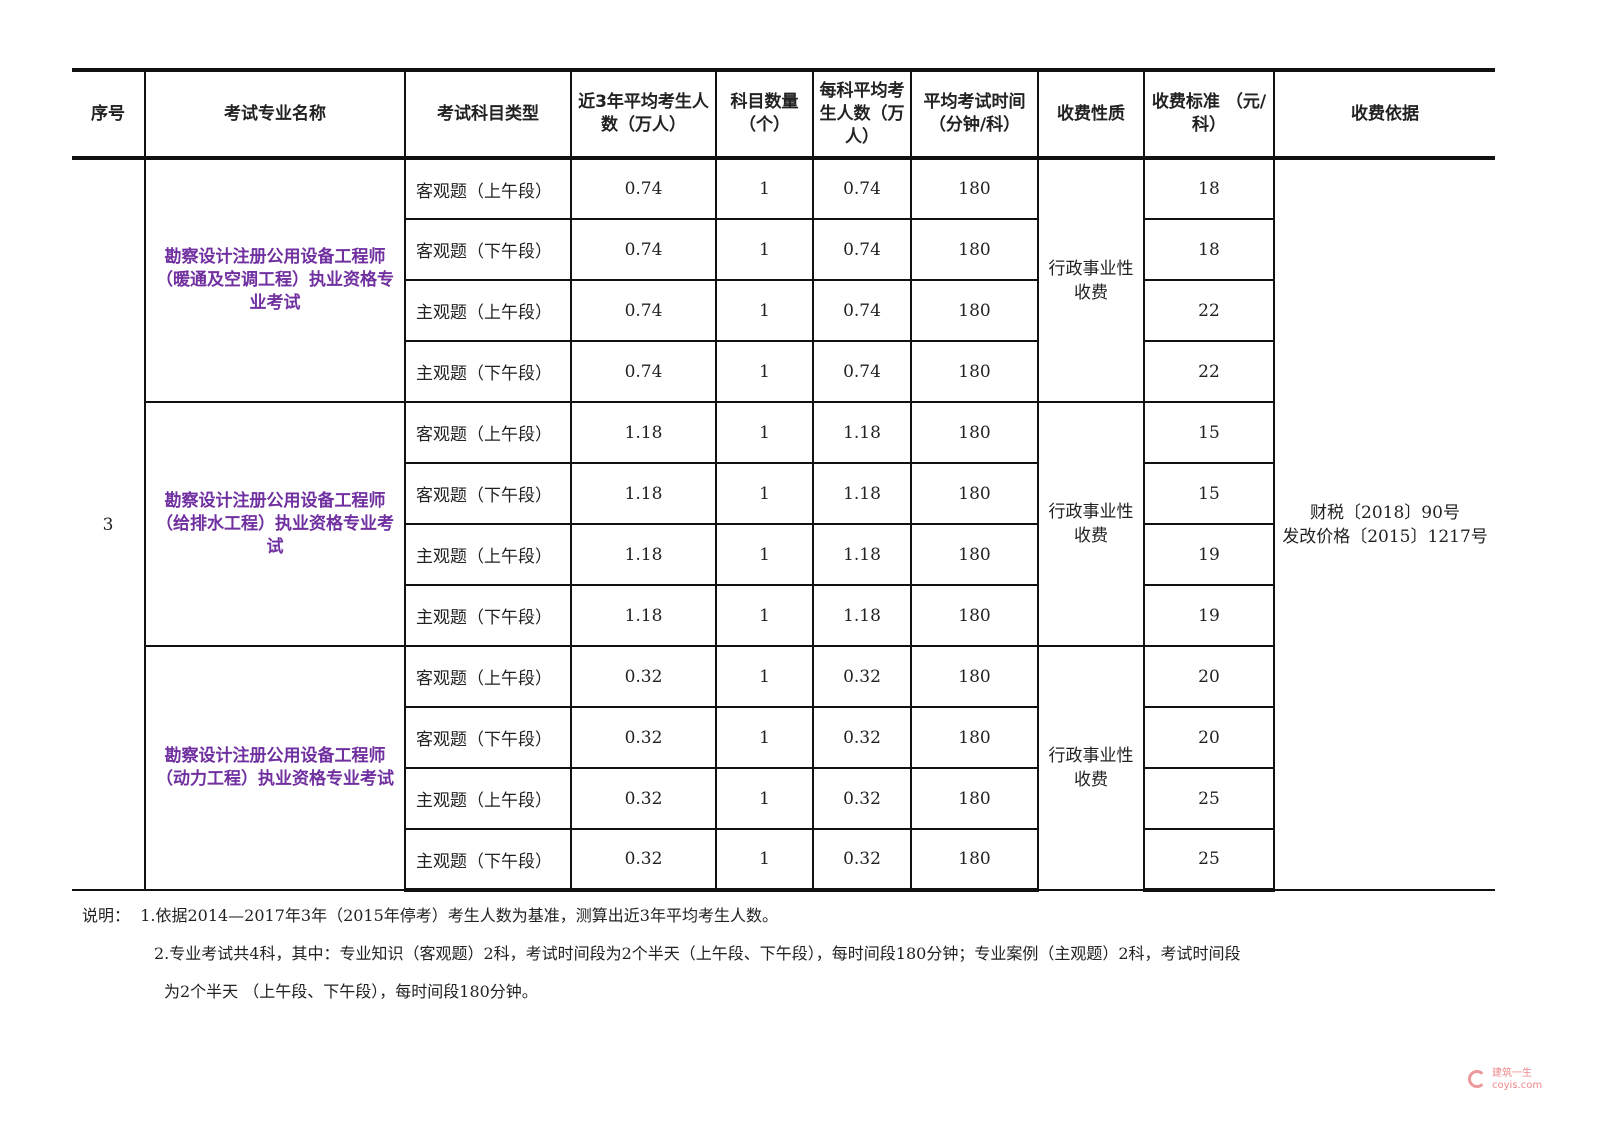  What do you see at coordinates (488, 114) in the screenshot?
I see `header-subject-type: 考试科目类型` at bounding box center [488, 114].